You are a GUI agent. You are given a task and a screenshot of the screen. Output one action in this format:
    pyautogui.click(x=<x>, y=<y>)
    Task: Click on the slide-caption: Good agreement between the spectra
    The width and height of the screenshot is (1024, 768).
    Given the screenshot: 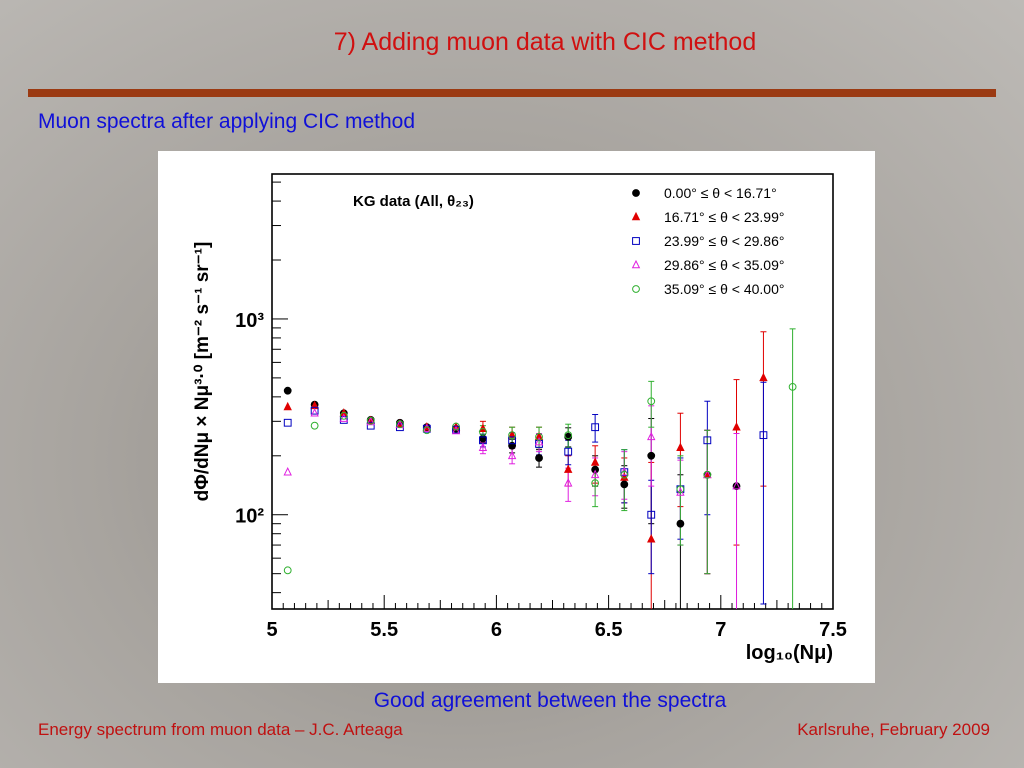 What is the action you would take?
    pyautogui.click(x=550, y=700)
    